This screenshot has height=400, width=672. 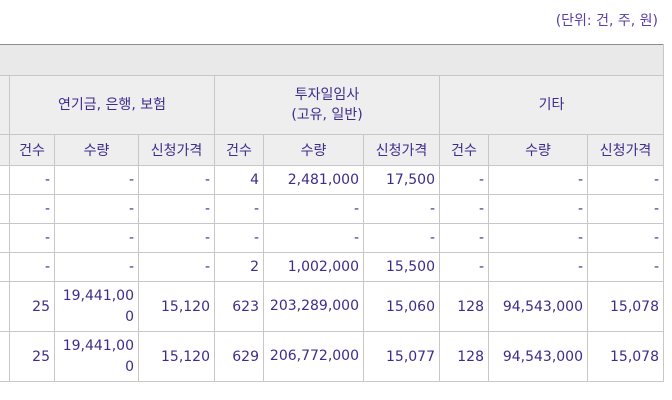 I want to click on group-label: 연기금, 은행, 보험, so click(x=112, y=105).